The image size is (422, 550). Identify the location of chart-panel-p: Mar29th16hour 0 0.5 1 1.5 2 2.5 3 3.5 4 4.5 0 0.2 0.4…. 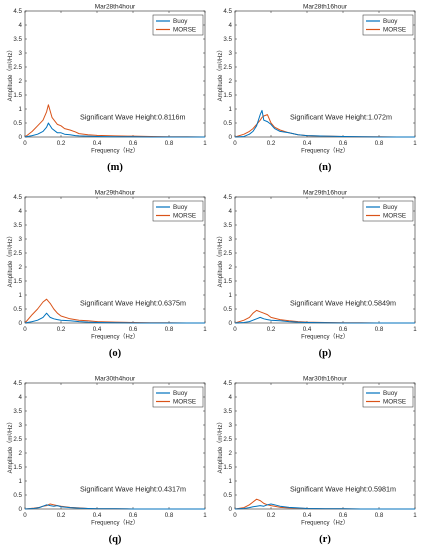
(317, 275).